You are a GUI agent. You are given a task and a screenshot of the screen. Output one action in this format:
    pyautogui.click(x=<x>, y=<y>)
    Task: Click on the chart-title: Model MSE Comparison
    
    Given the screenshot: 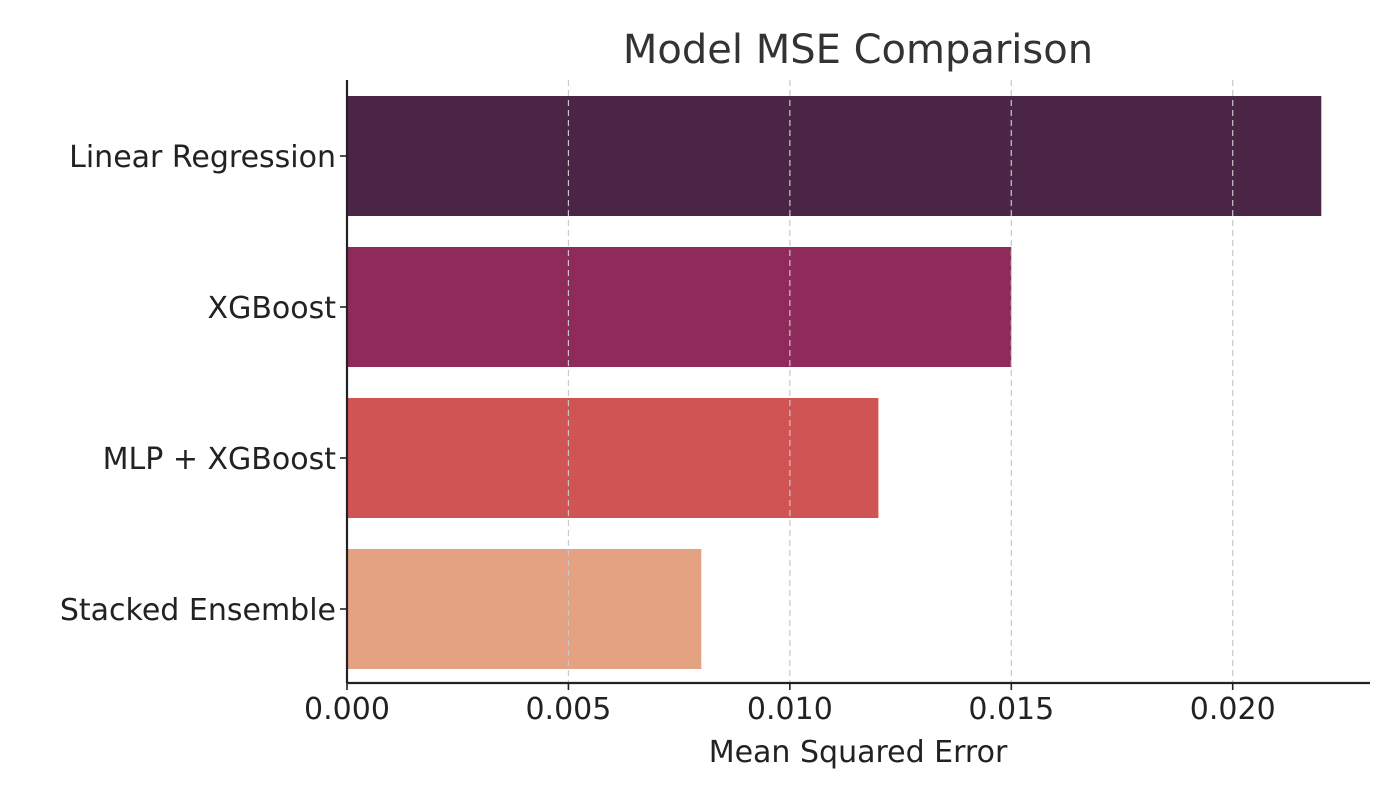 What is the action you would take?
    pyautogui.click(x=858, y=50)
    